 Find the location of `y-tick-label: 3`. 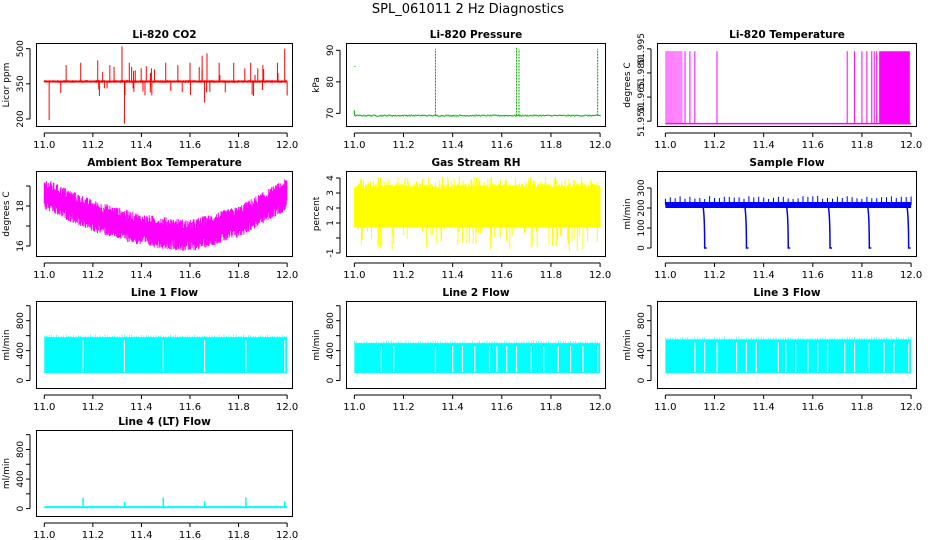

y-tick-label: 3 is located at coordinates (331, 193).